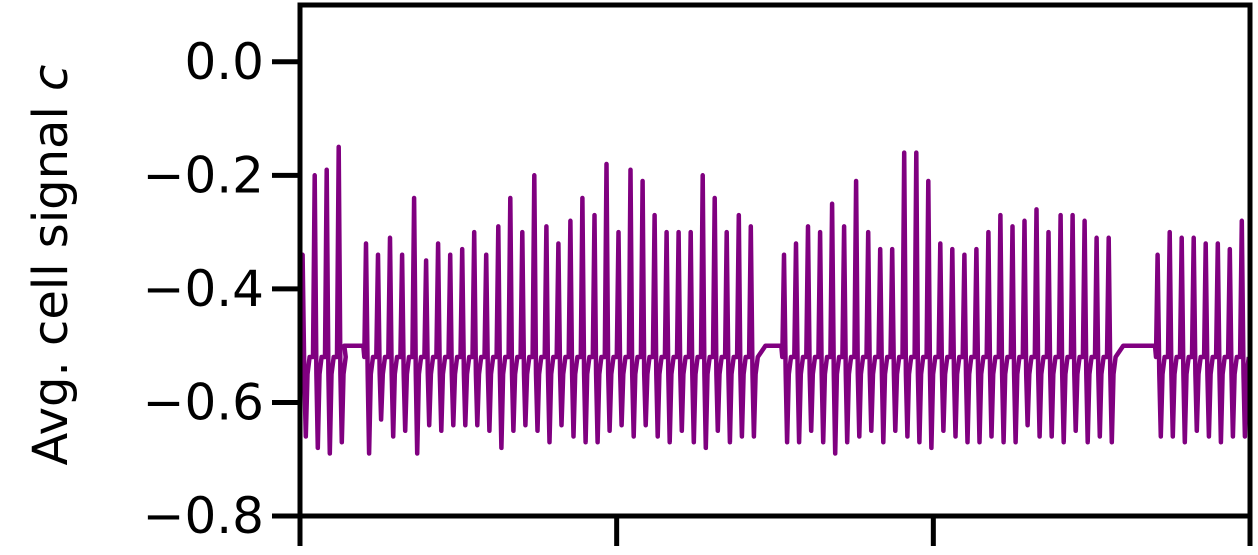 The width and height of the screenshot is (1258, 555). Describe the element at coordinates (203, 289) in the screenshot. I see `y-tick-label: −0.4` at that location.